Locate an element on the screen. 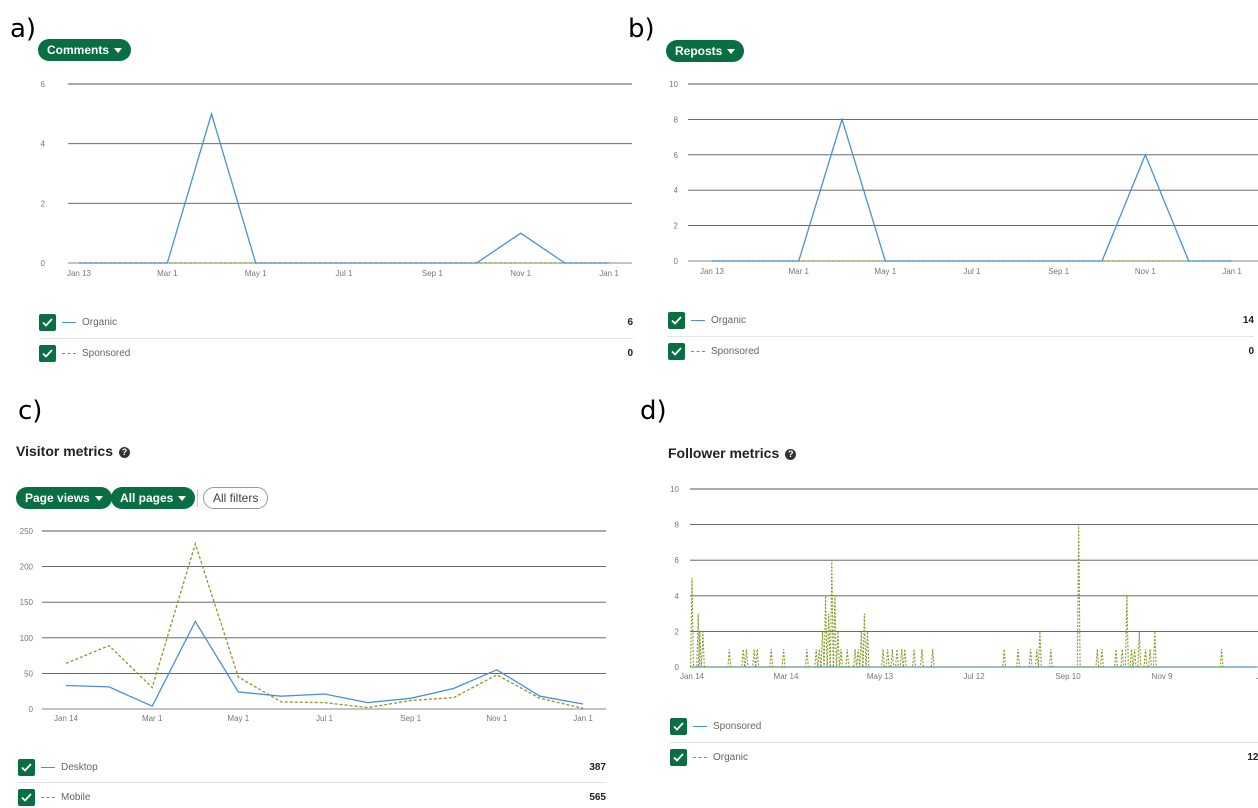 This screenshot has width=1258, height=808. y-tick-label: 100 is located at coordinates (27, 638).